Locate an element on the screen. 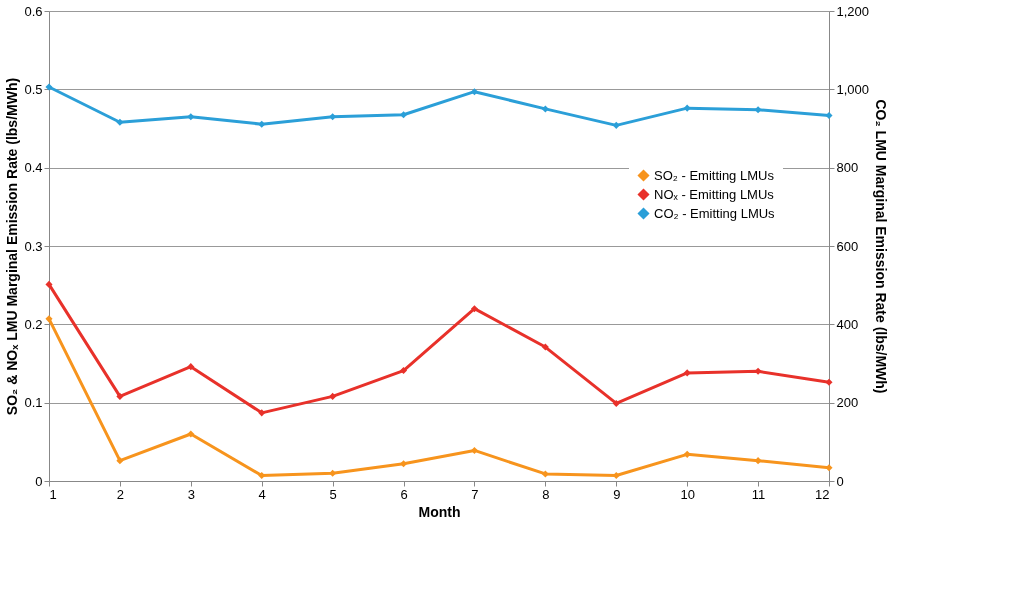 Image resolution: width=1010 pixels, height=594 pixels. y2-tick-label: 0 is located at coordinates (840, 481).